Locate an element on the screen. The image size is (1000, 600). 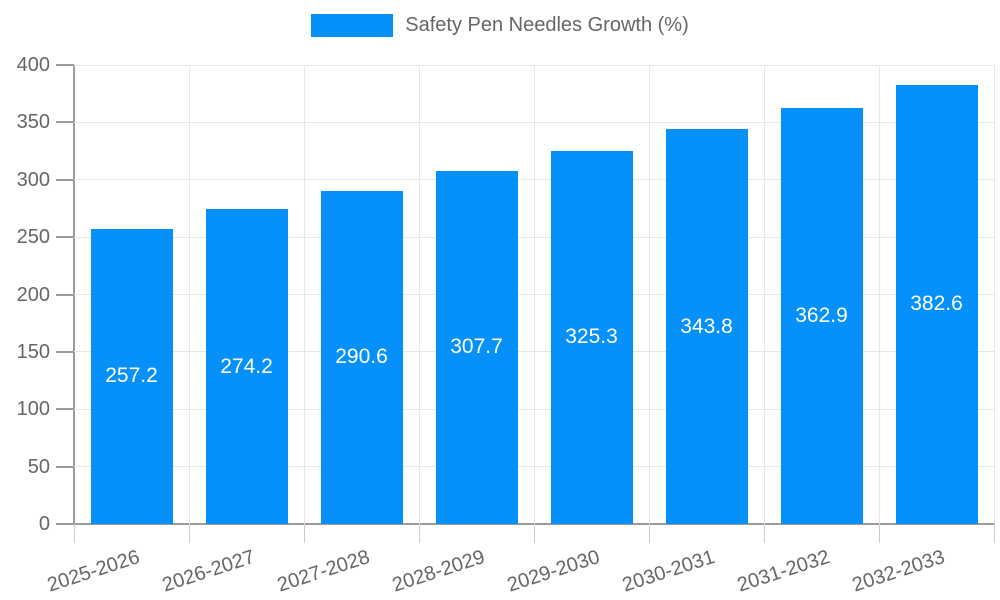
legend-swatch-icon is located at coordinates (352, 25).